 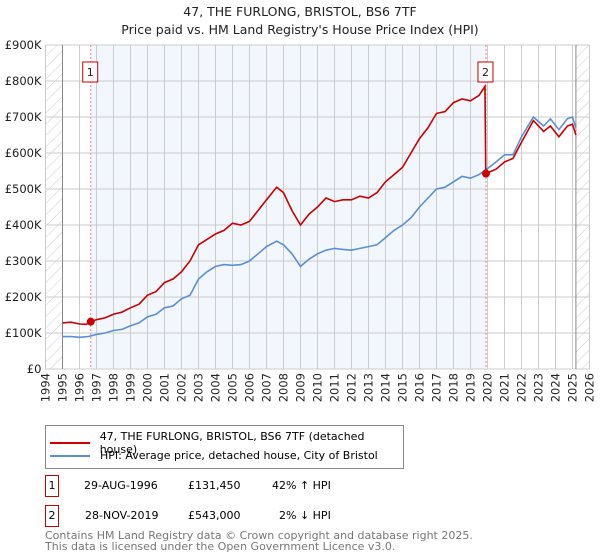 I want to click on y-tick-label: £600K, so click(x=23, y=153).